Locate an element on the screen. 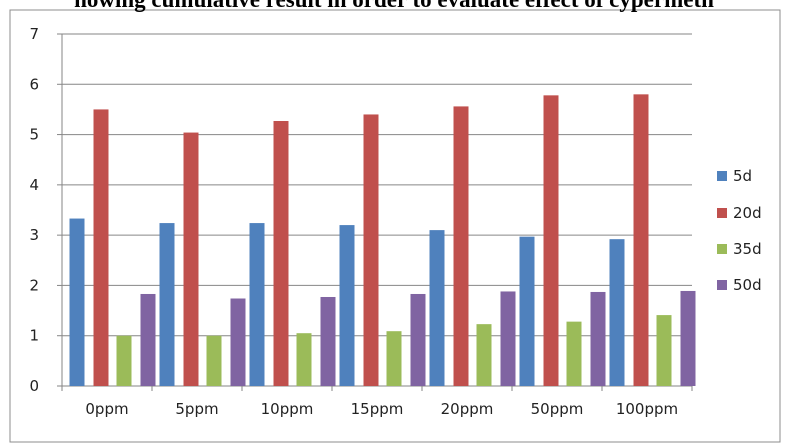 The image size is (788, 445). legend-label-5d: 5d is located at coordinates (742, 176).